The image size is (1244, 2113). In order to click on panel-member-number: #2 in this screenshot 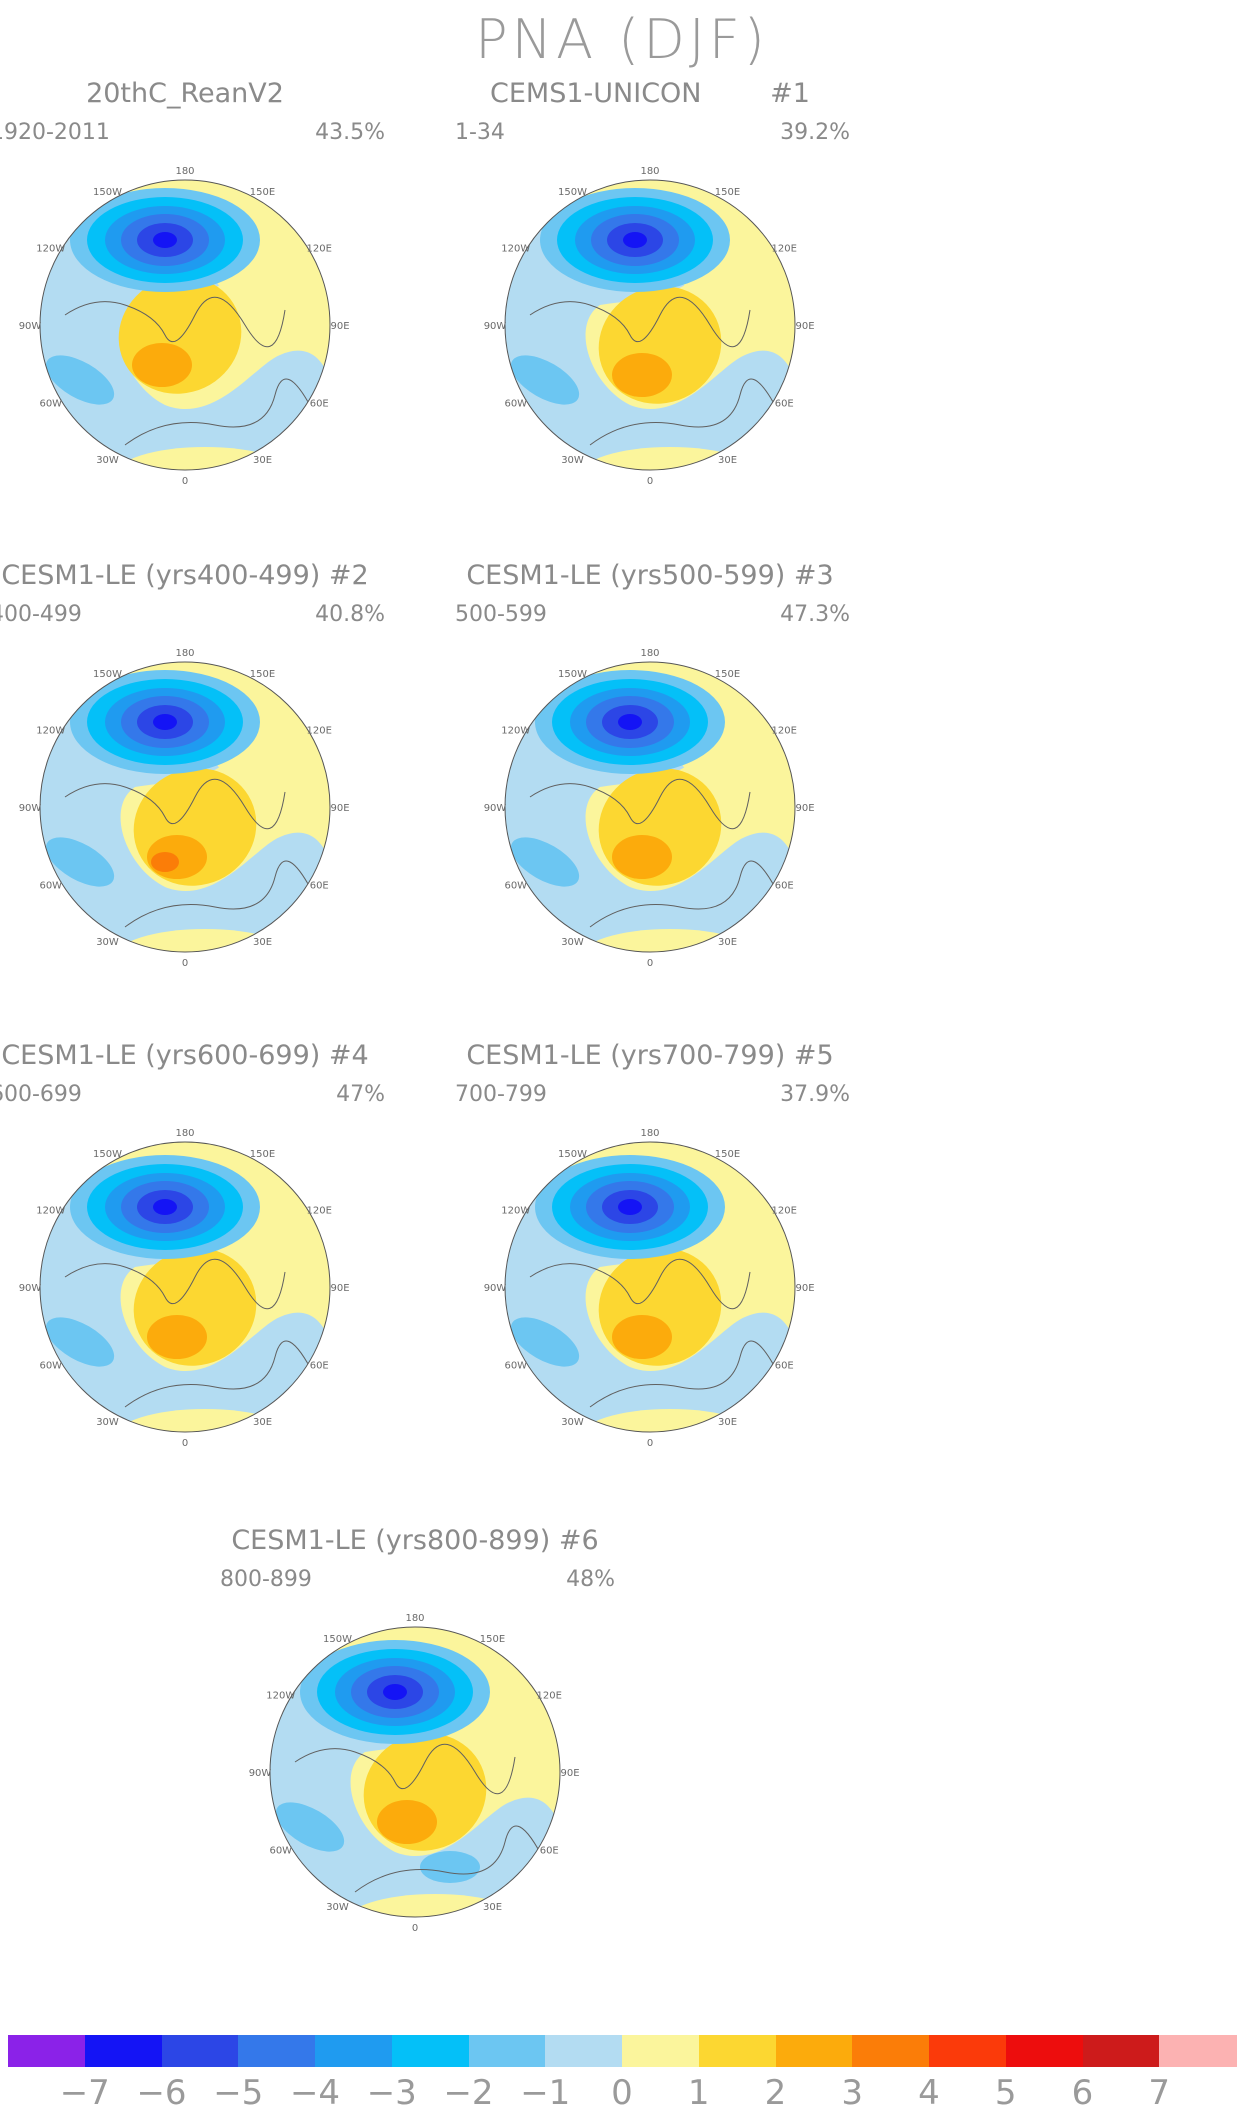, I will do `click(344, 575)`.